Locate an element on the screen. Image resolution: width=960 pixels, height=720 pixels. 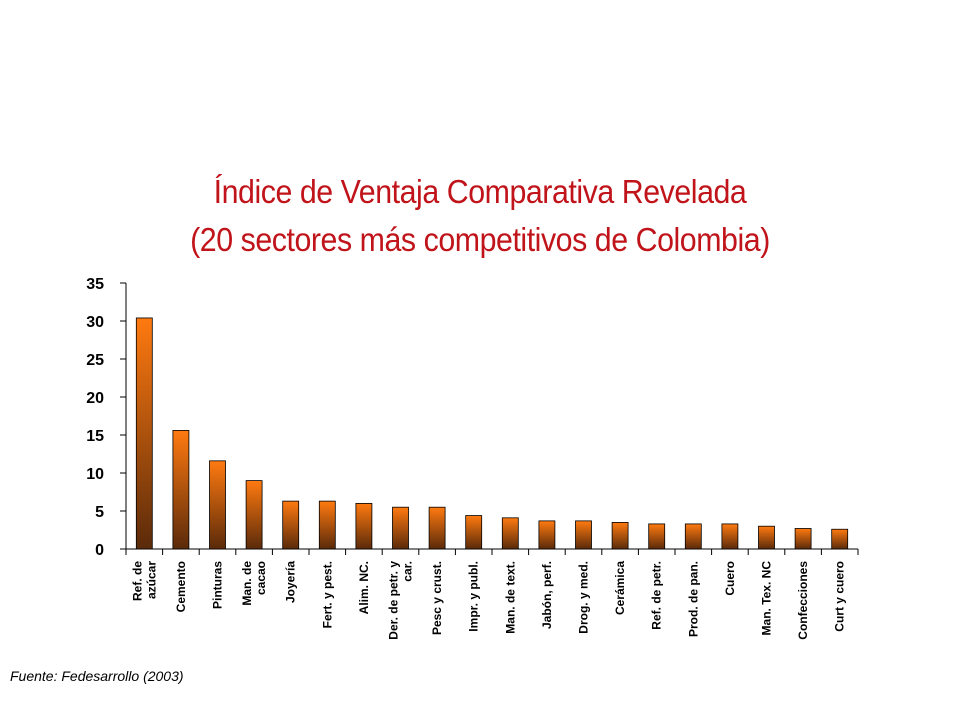
x-category-label-line: Man. de text. is located at coordinates (510, 597).